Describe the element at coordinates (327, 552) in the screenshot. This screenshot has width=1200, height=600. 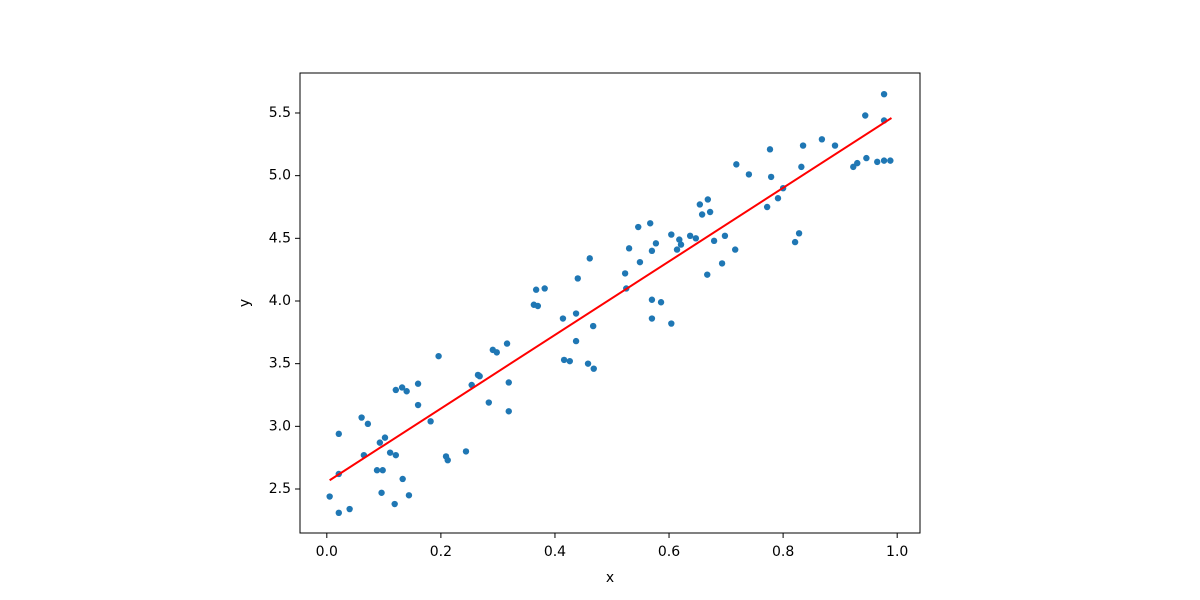
I see `x-tick-label: 0.0` at that location.